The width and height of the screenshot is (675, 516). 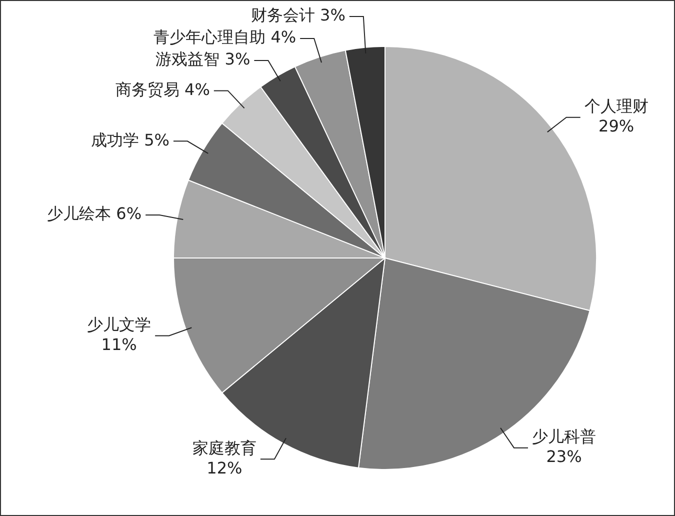 I want to click on slice-label: 游戏益智 3%, so click(x=203, y=59).